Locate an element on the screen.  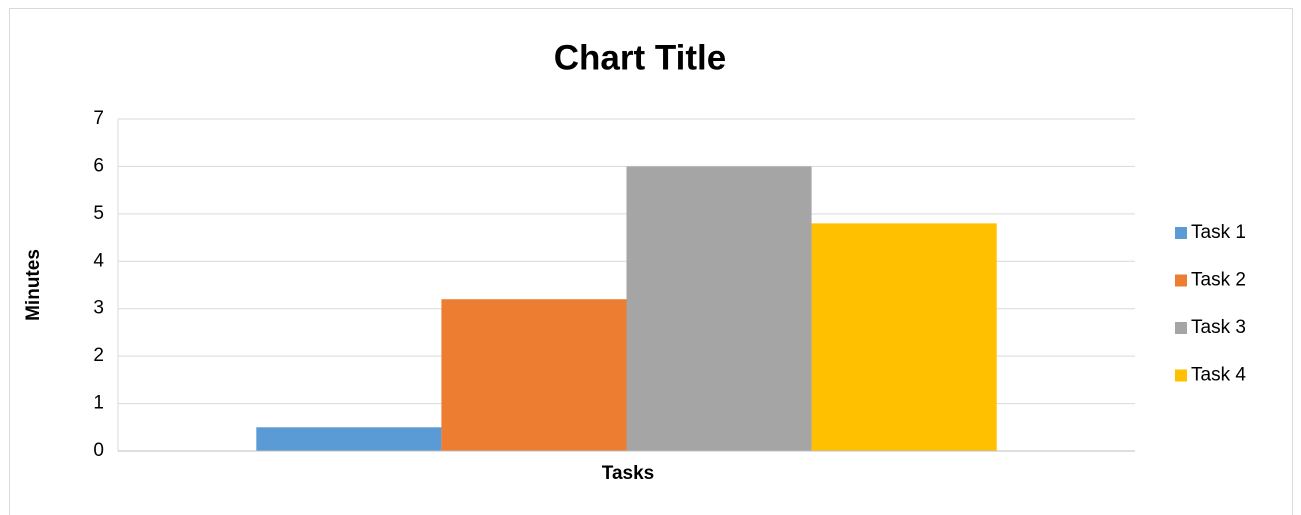
y-tick-label: 3 is located at coordinates (98, 308).